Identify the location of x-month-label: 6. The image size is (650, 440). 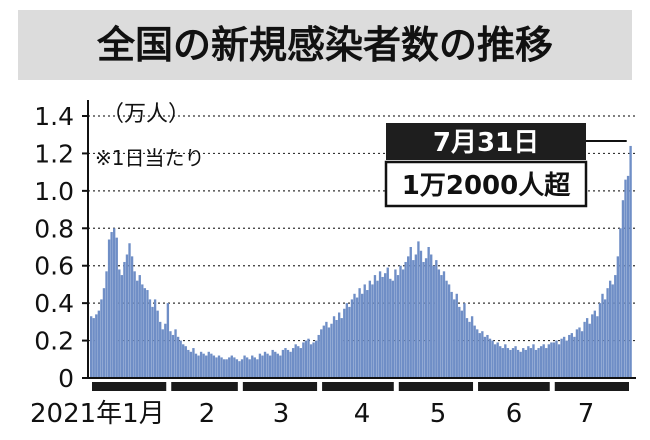
(514, 414).